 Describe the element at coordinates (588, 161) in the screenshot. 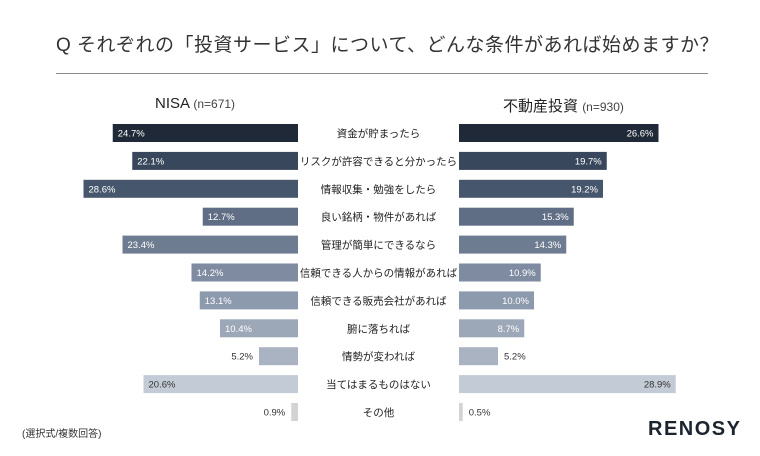

I see `real-estate-value-label: 19.7%` at that location.